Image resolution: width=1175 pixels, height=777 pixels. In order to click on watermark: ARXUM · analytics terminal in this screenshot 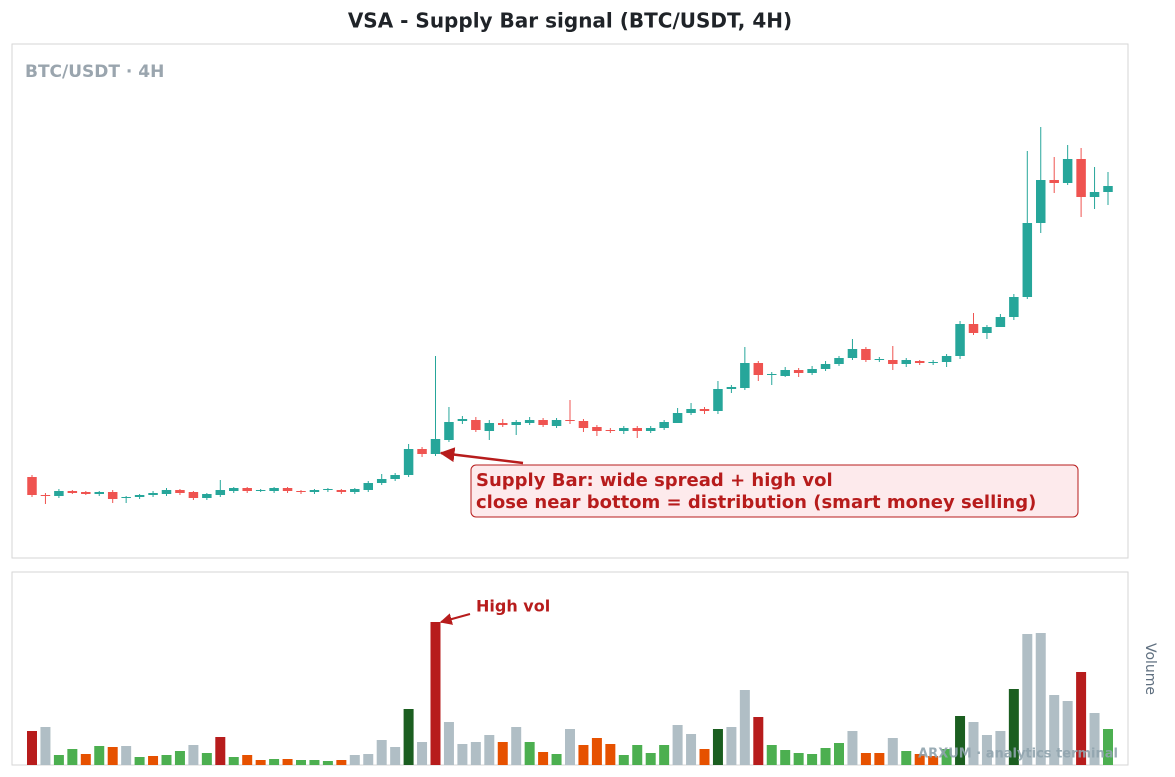, I will do `click(1018, 754)`.